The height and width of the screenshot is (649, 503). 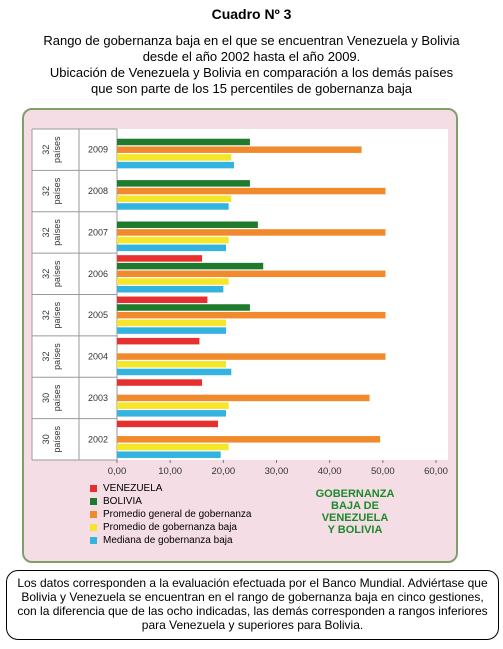 What do you see at coordinates (98, 315) in the screenshot?
I see `year-tick-label: 2005` at bounding box center [98, 315].